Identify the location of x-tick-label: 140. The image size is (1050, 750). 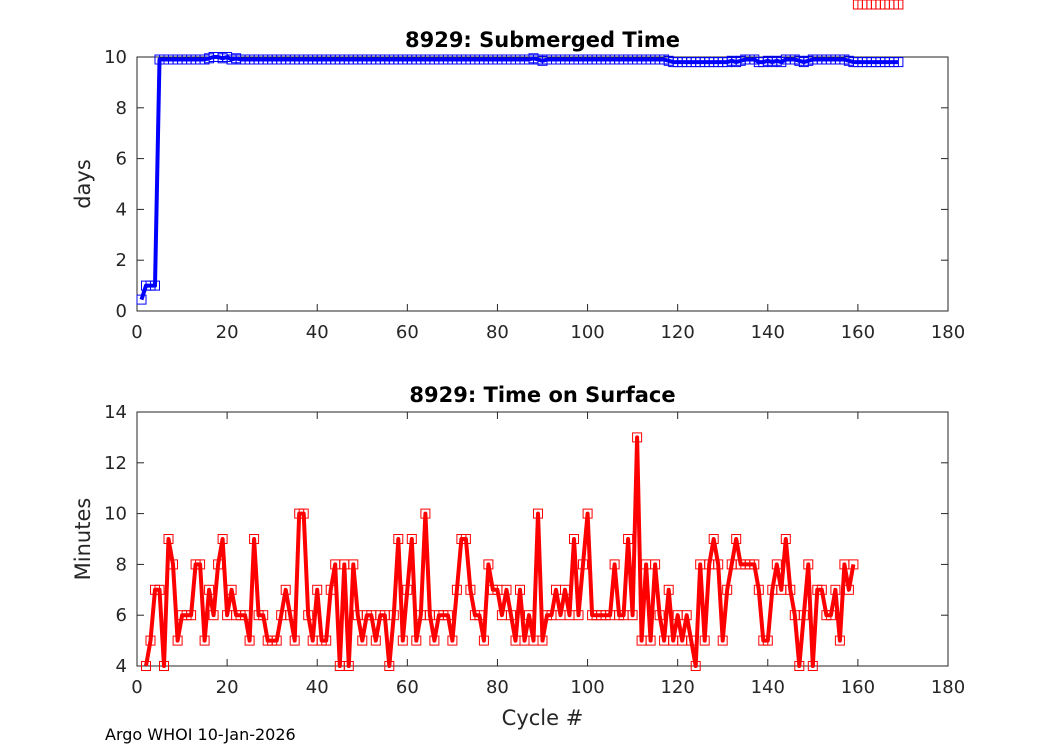
(768, 687).